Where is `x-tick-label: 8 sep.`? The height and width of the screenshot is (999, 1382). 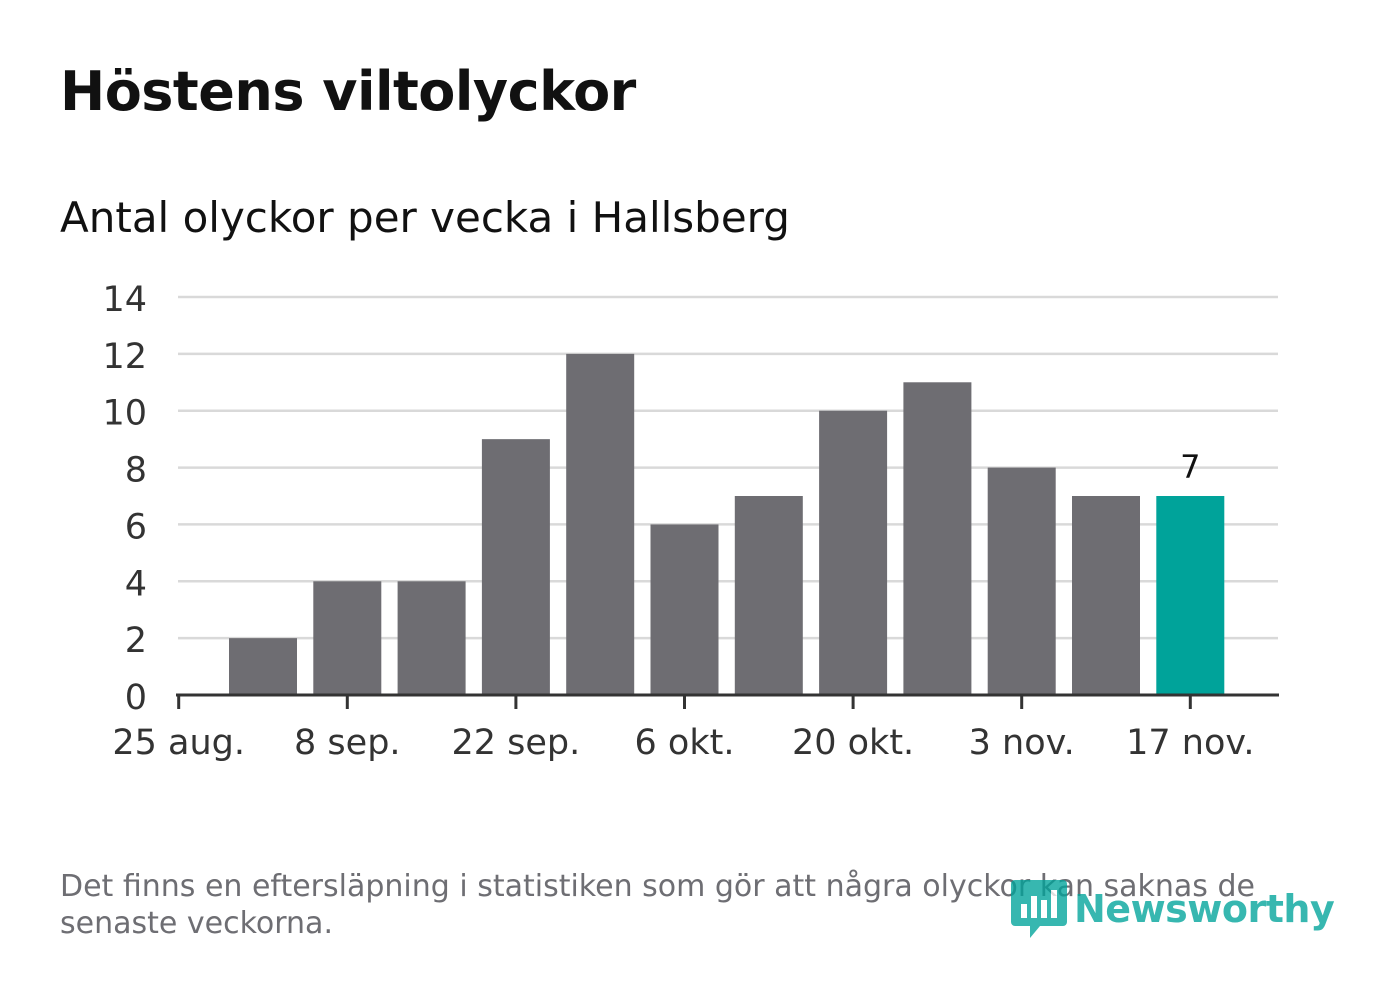 x-tick-label: 8 sep. is located at coordinates (347, 743).